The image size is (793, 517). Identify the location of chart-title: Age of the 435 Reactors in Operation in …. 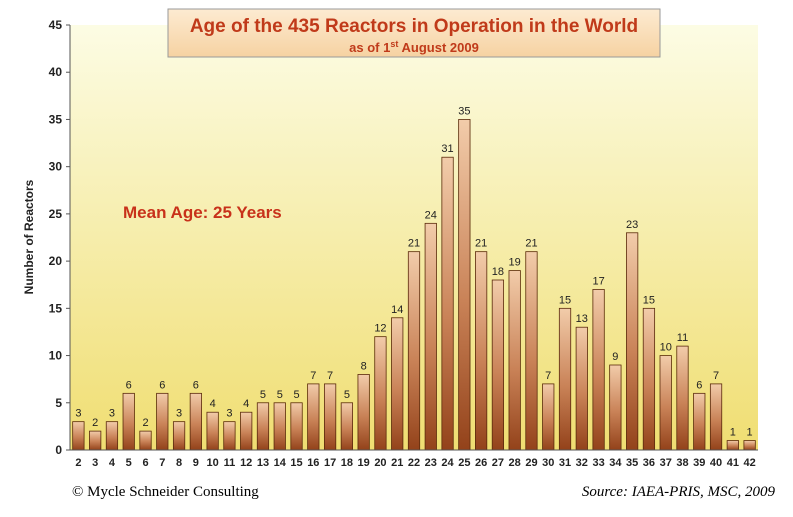
(414, 26).